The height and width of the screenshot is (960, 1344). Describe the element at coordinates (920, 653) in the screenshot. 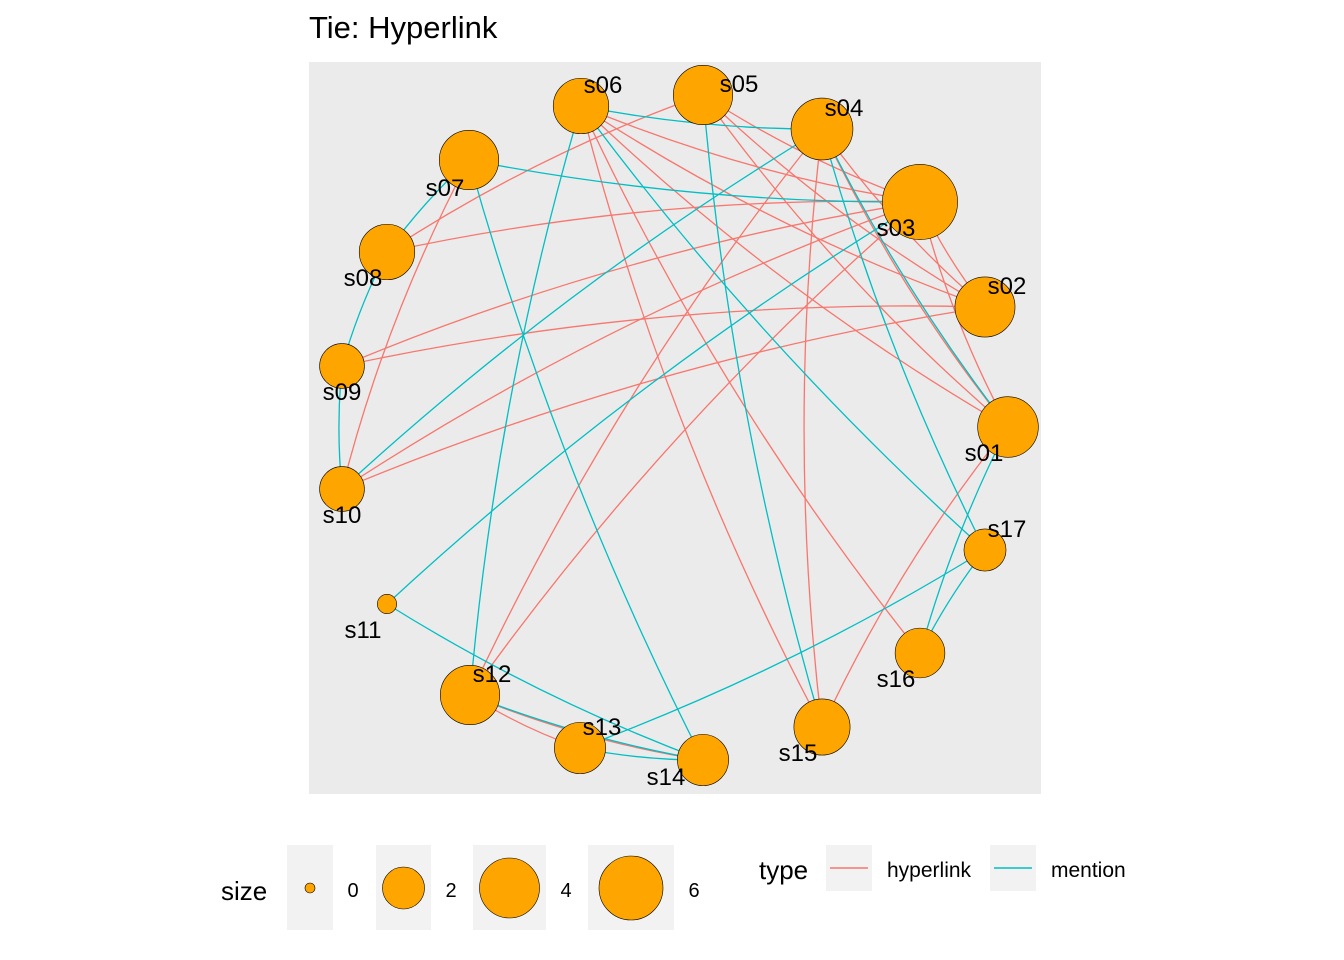

I see `node-s16` at that location.